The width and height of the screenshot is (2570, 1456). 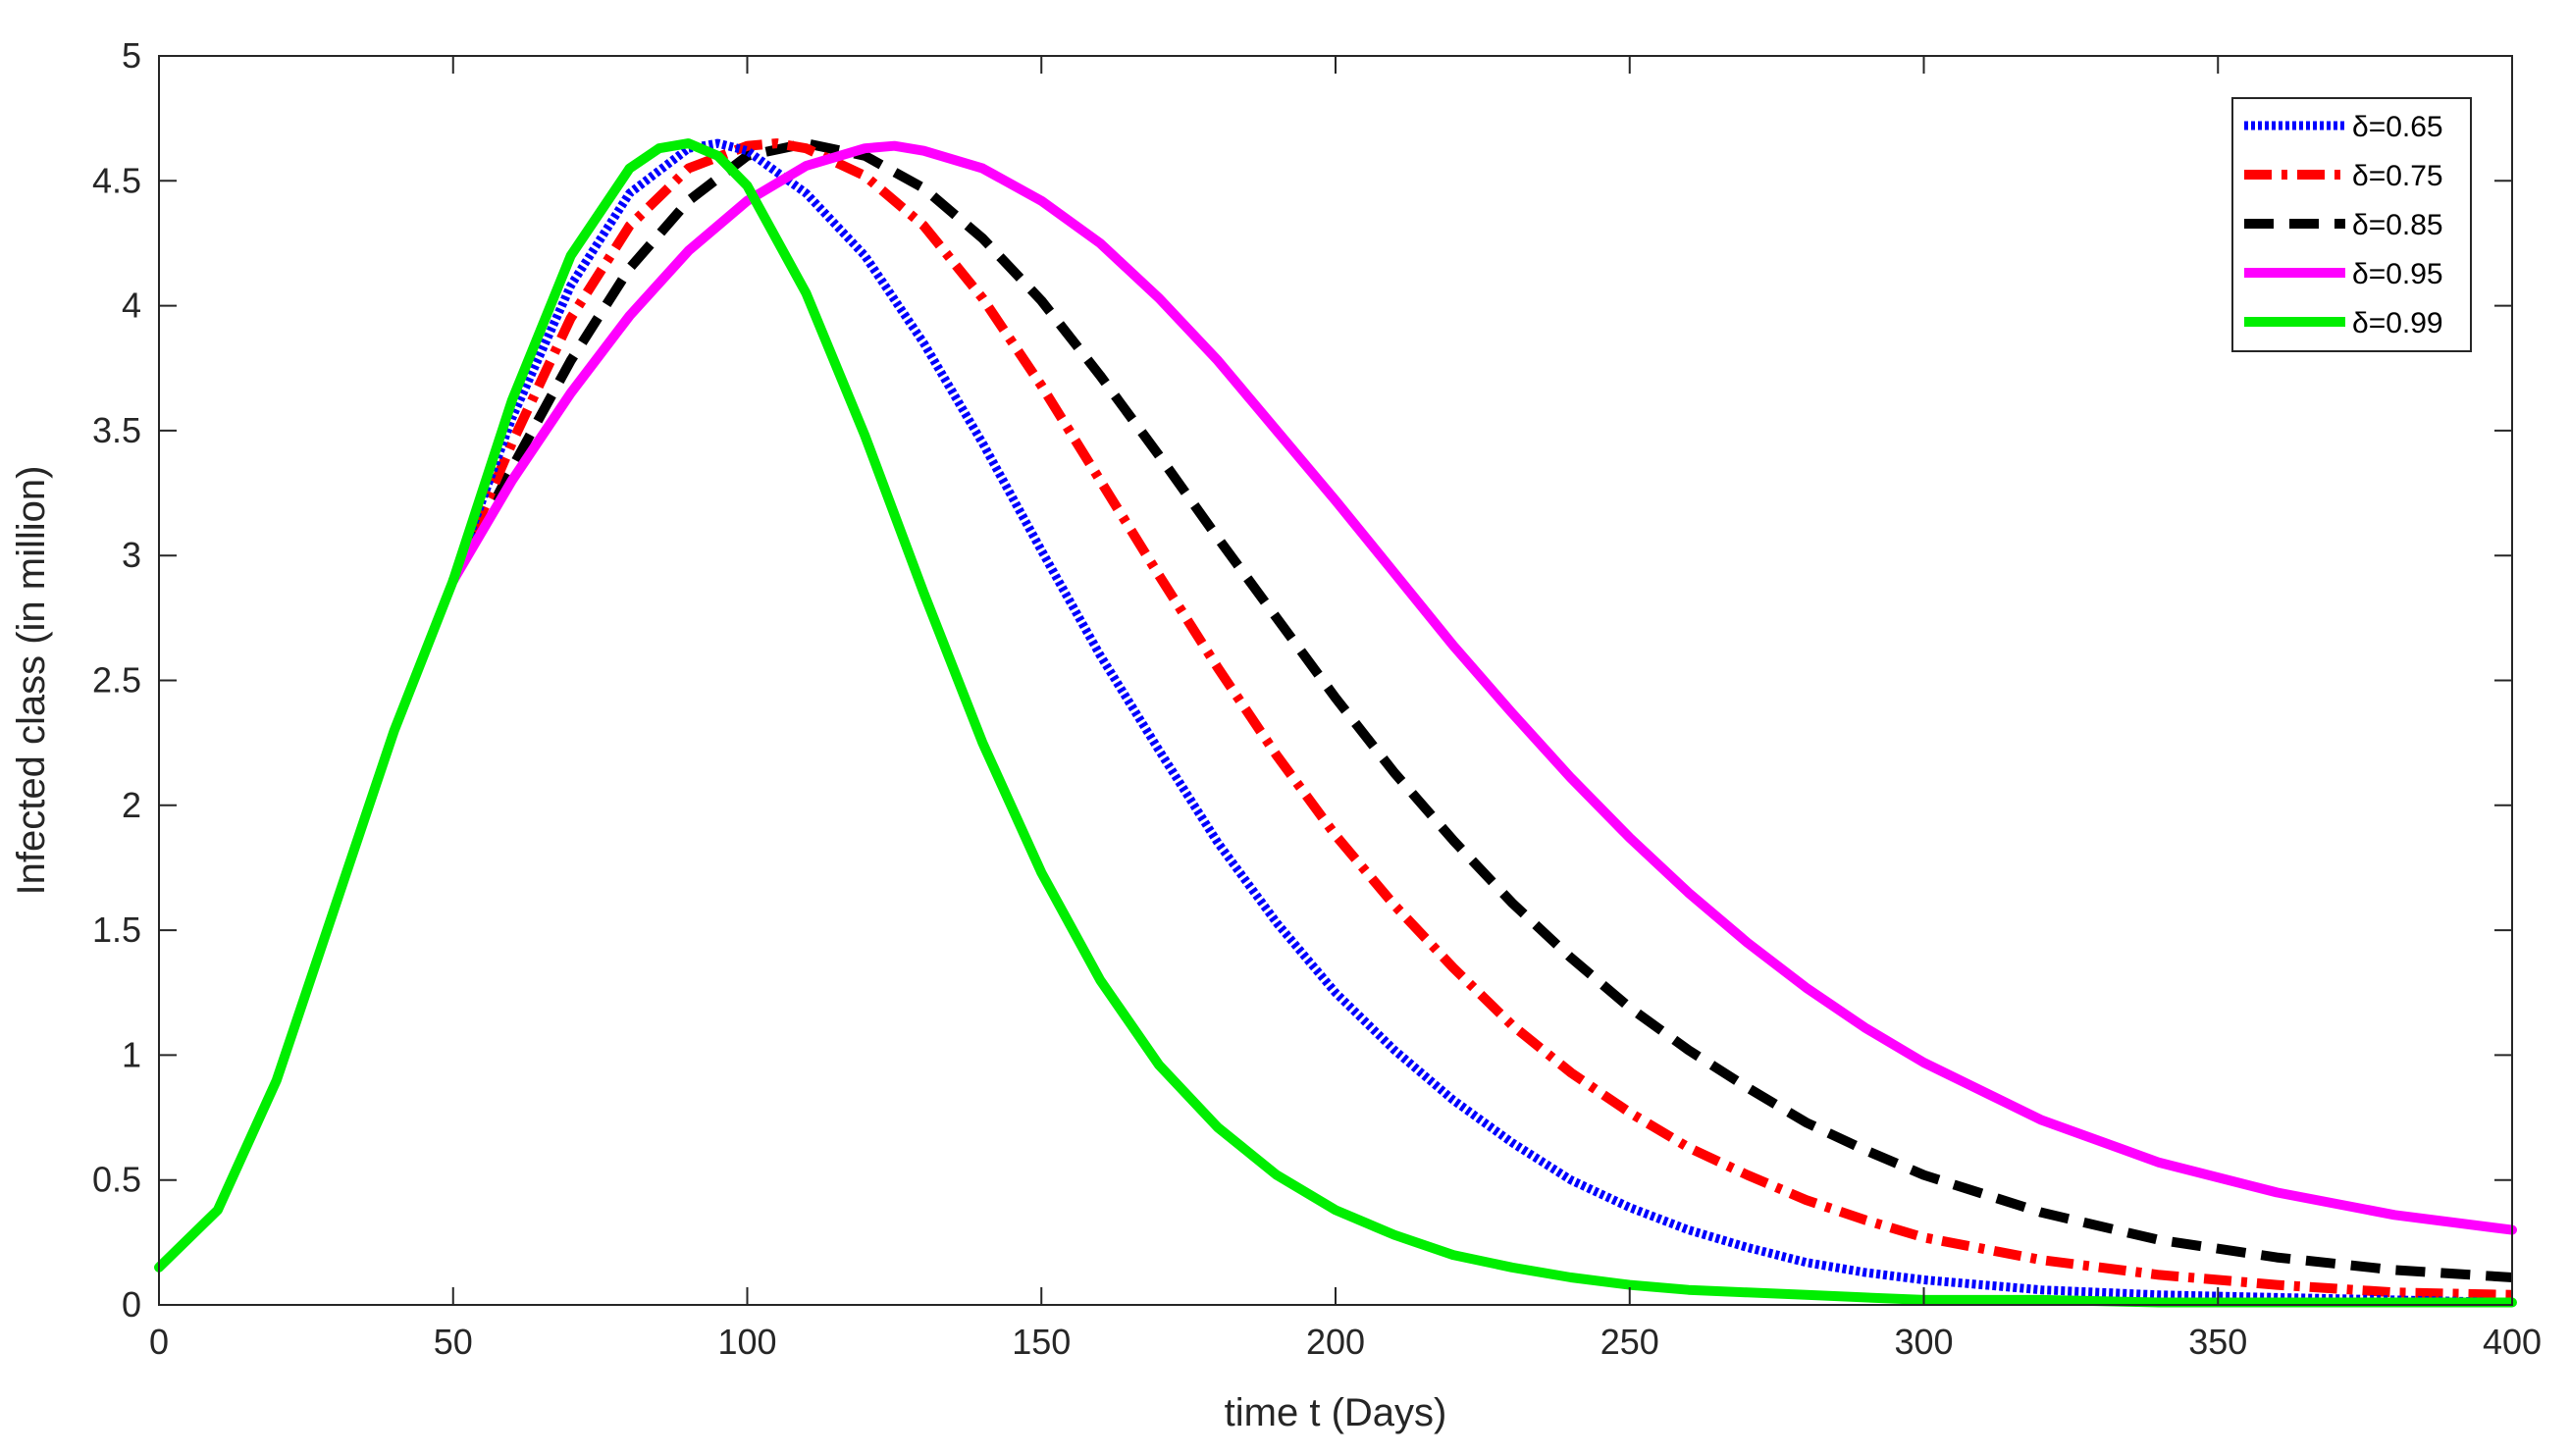 I want to click on y-tick-label: 4.5, so click(x=116, y=180).